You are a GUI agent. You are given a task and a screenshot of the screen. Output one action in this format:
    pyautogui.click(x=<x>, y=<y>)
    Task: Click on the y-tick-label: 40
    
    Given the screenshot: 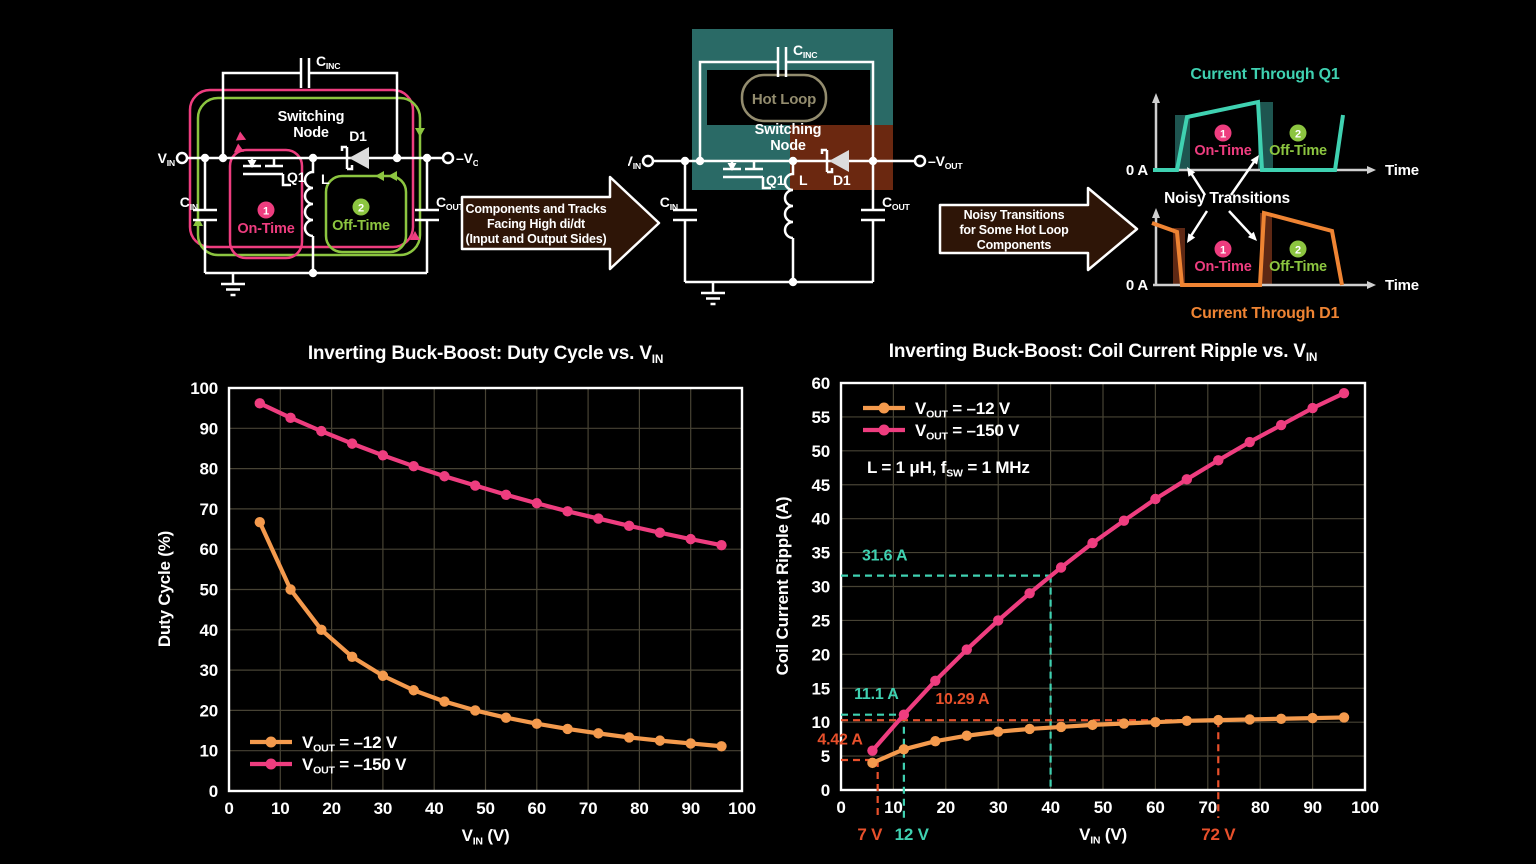 What is the action you would take?
    pyautogui.click(x=820, y=519)
    